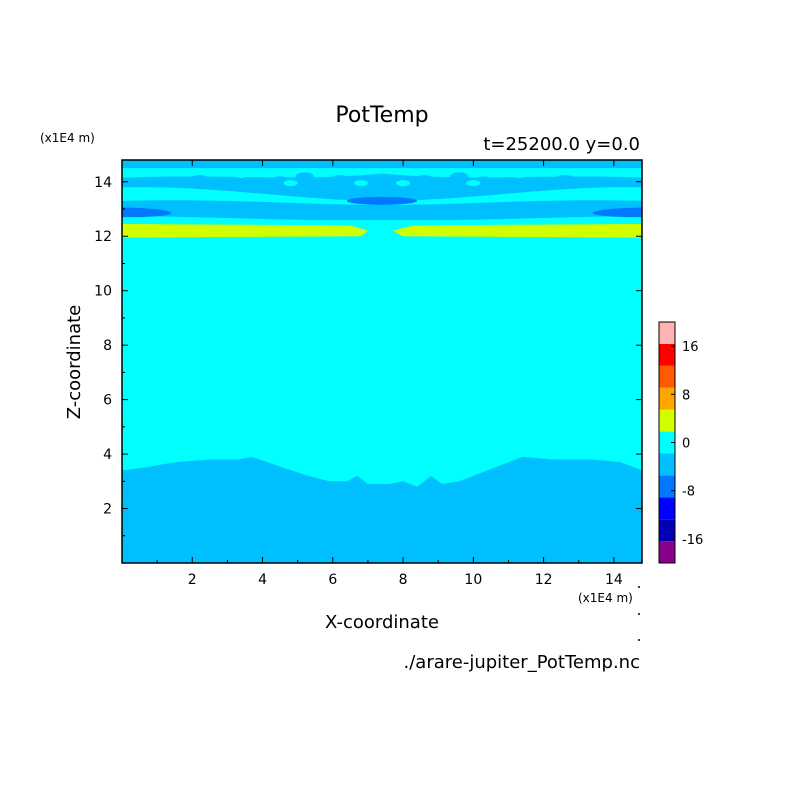  What do you see at coordinates (332, 580) in the screenshot?
I see `x-tick-label: 6` at bounding box center [332, 580].